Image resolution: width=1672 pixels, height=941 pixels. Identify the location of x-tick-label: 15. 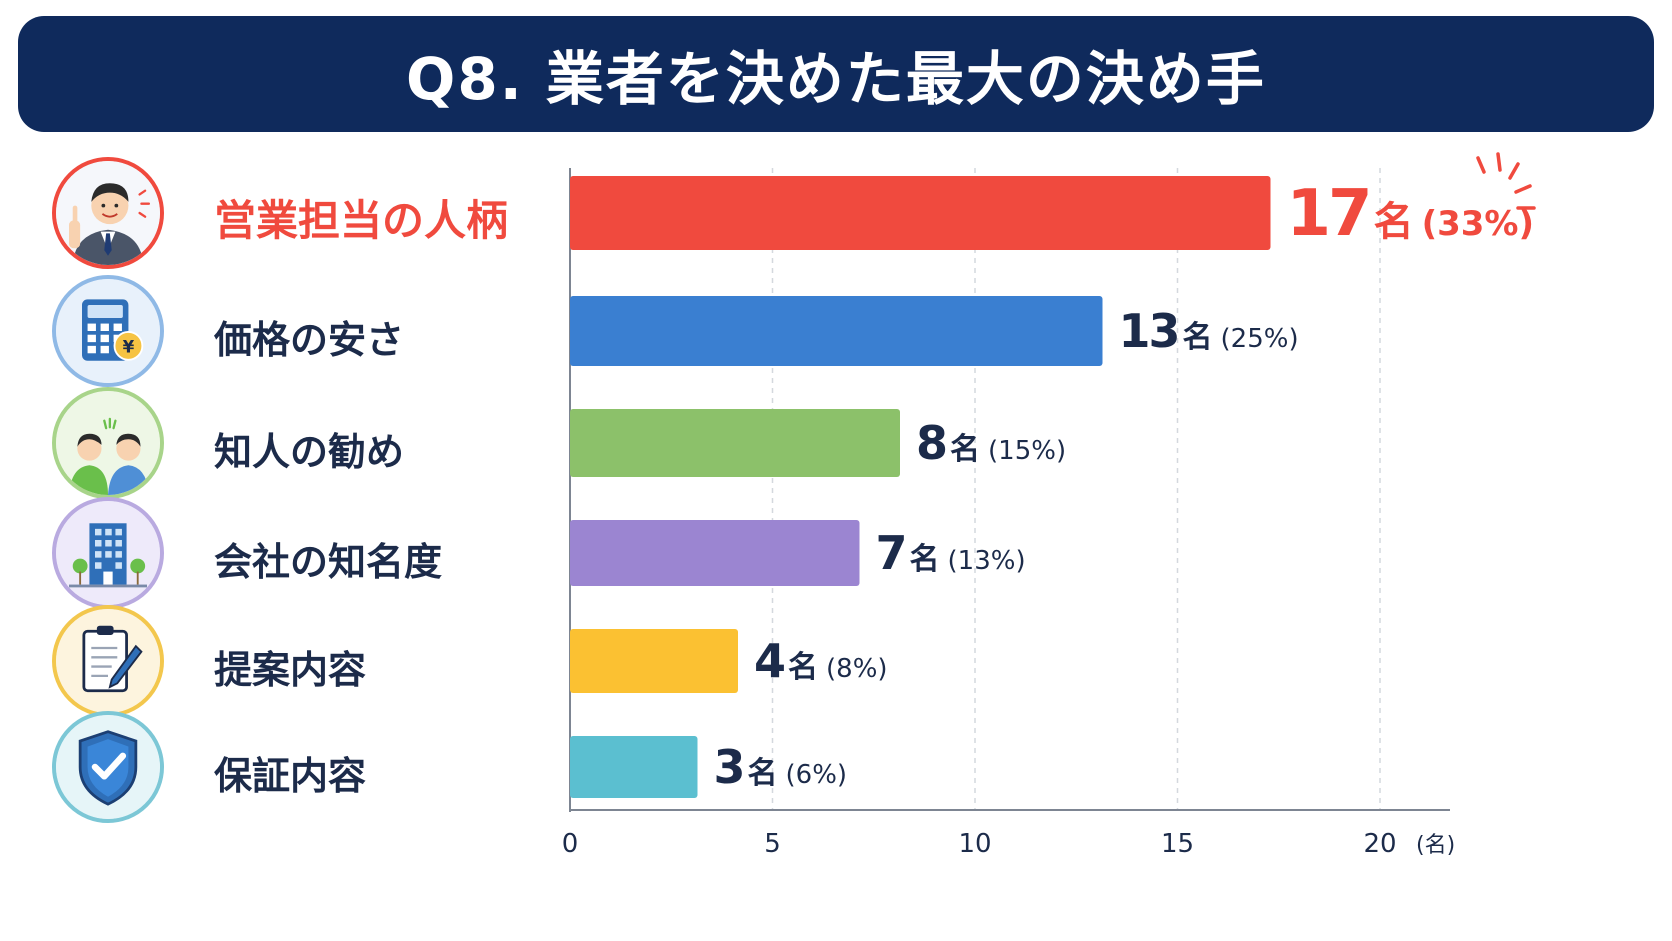
(1177, 844).